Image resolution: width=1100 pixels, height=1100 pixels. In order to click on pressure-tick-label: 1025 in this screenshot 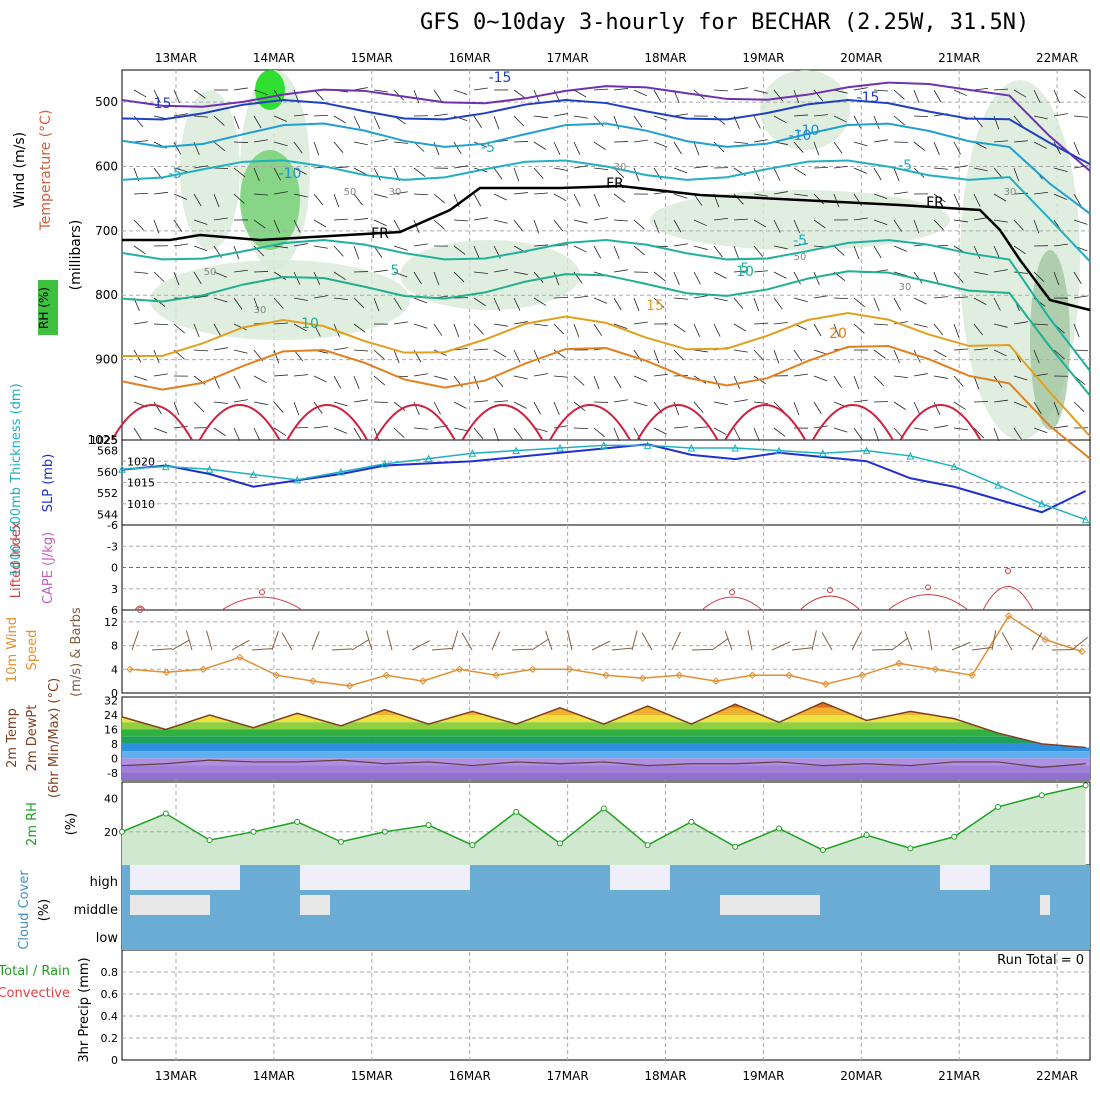, I will do `click(102, 440)`.